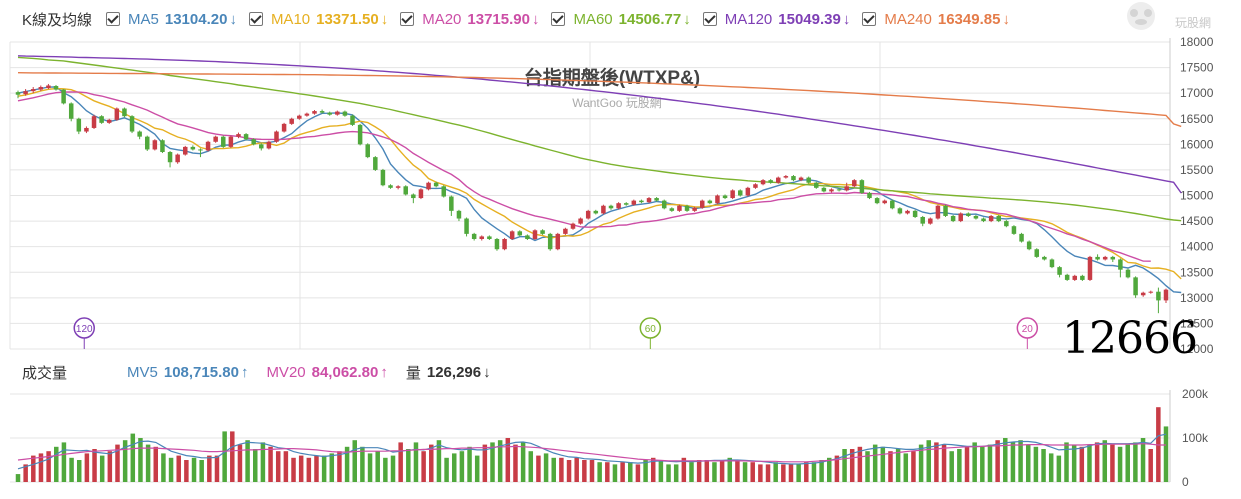  I want to click on period-marker-60: 60, so click(650, 333).